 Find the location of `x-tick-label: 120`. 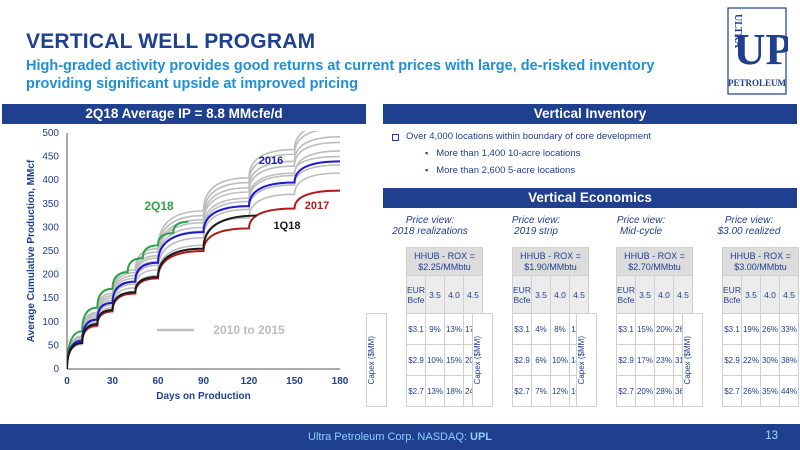

x-tick-label: 120 is located at coordinates (249, 381).